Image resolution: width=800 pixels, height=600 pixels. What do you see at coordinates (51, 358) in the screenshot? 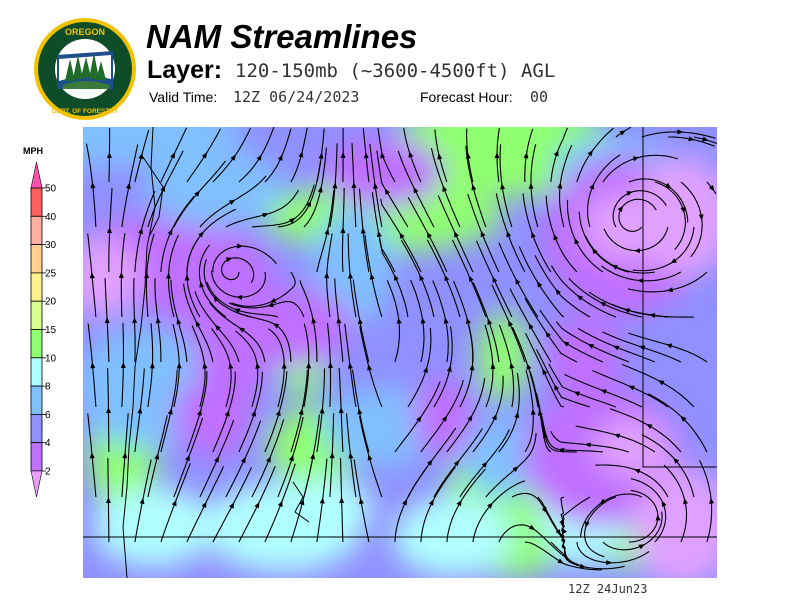
I see `colorbar-tick-label: 10` at bounding box center [51, 358].